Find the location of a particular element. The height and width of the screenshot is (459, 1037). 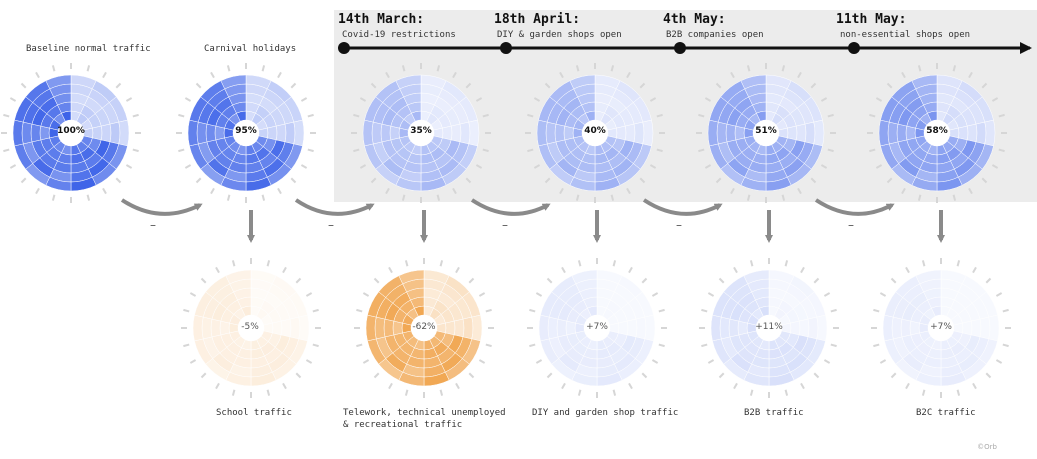

bottom-pct-5: +7% is located at coordinates (941, 327).